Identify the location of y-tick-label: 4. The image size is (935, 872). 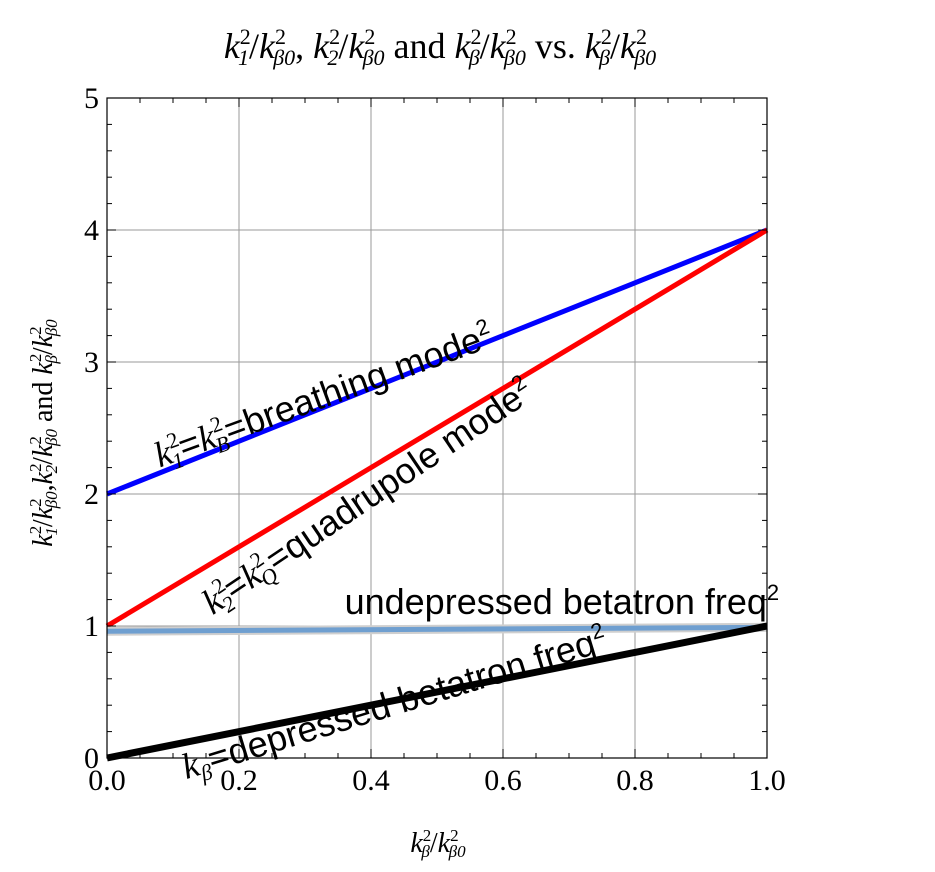
(91, 230).